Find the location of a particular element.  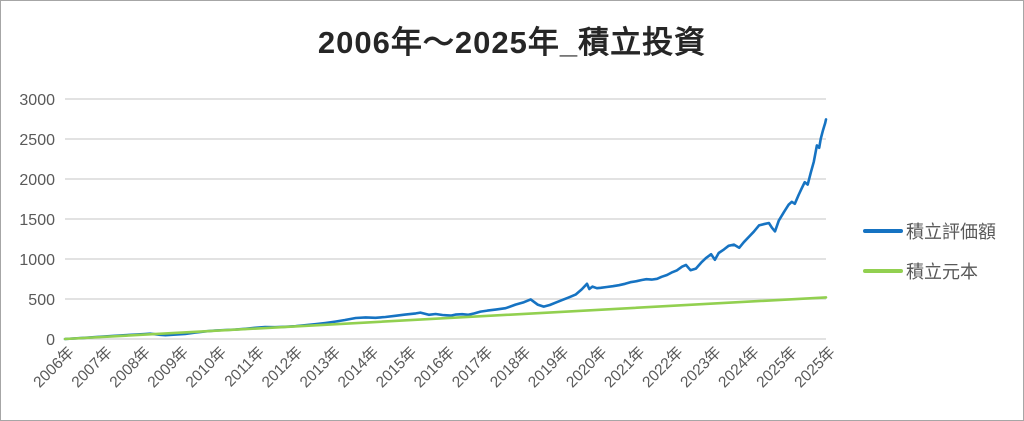

x-axis-tick-label: 2006年 is located at coordinates (54, 367).